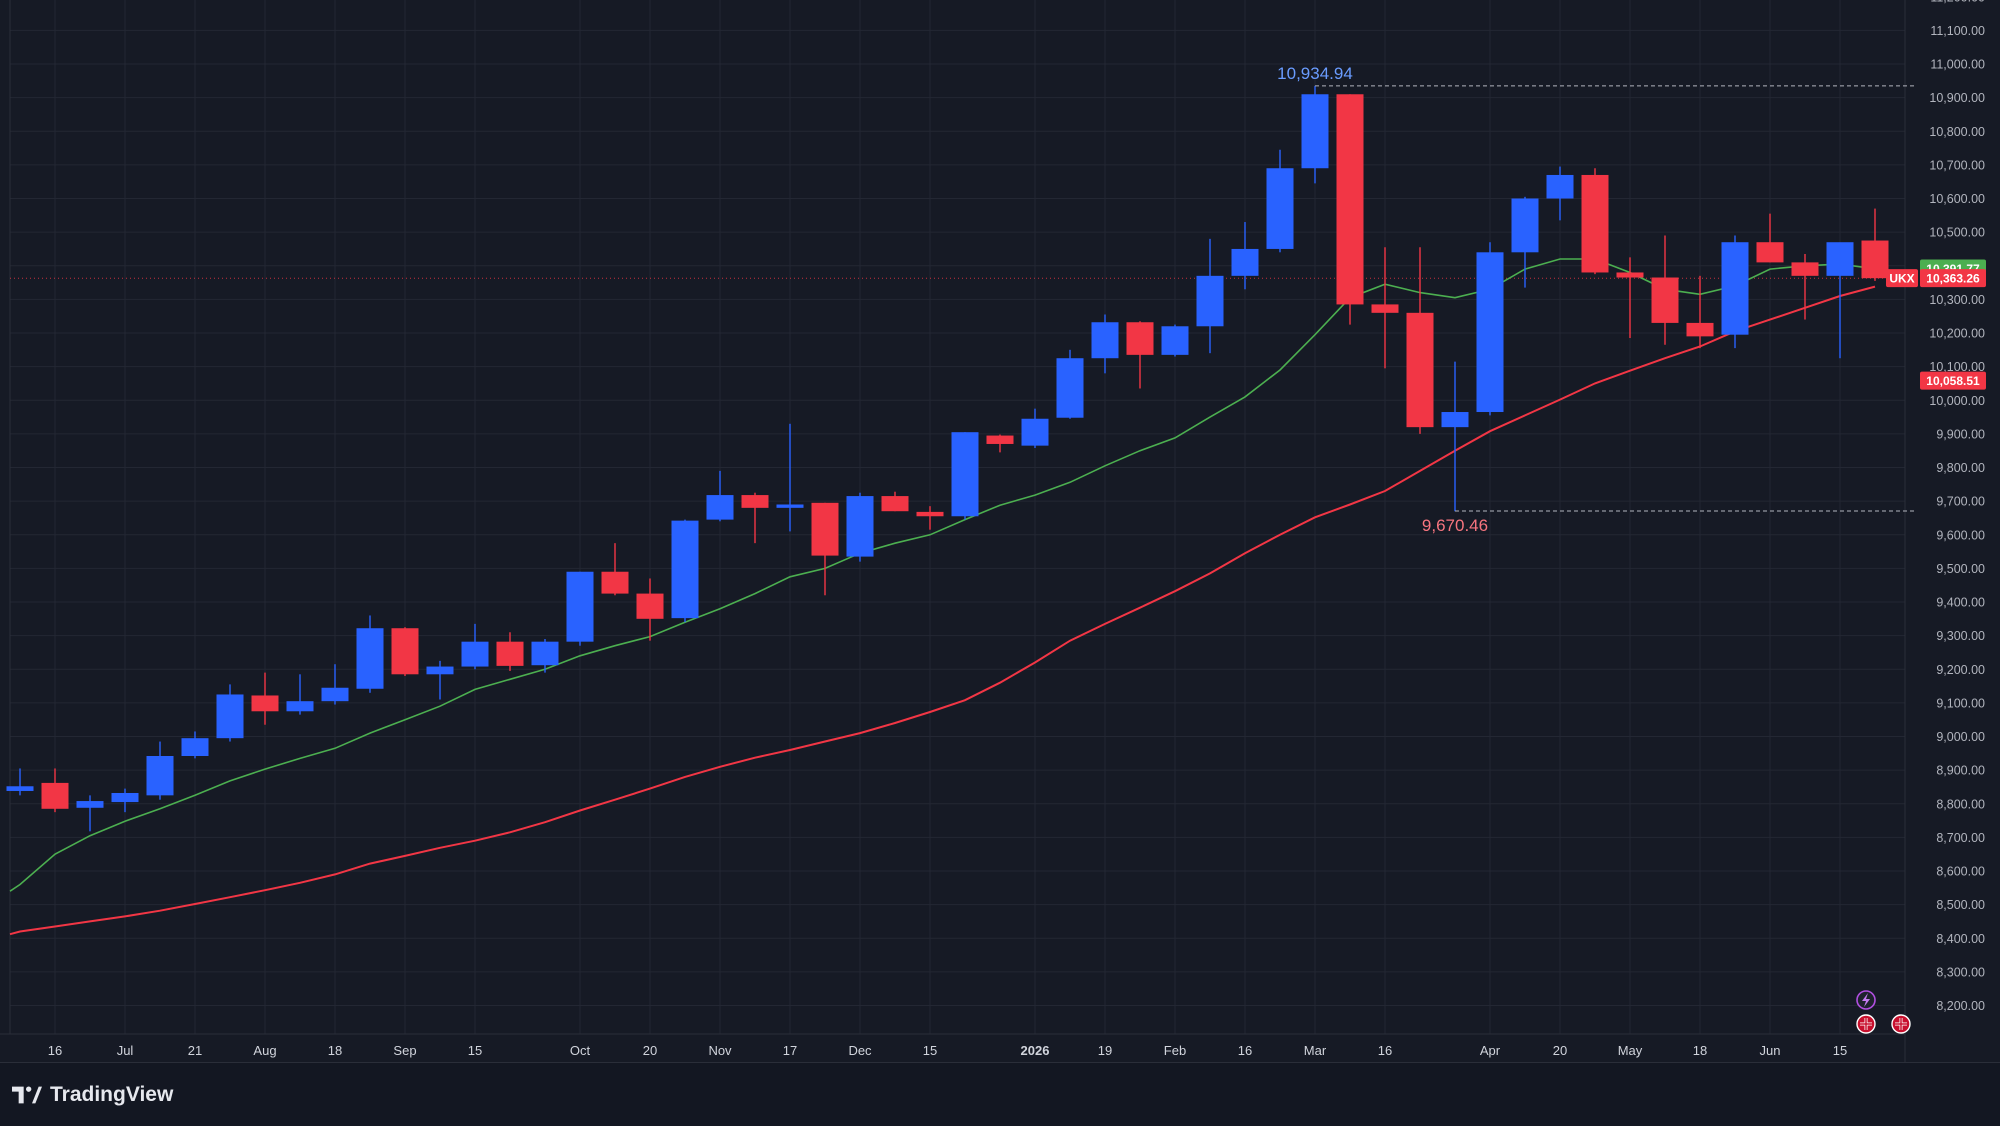 The height and width of the screenshot is (1126, 2000). What do you see at coordinates (1960, 838) in the screenshot?
I see `price-tick-label: 8,700.00` at bounding box center [1960, 838].